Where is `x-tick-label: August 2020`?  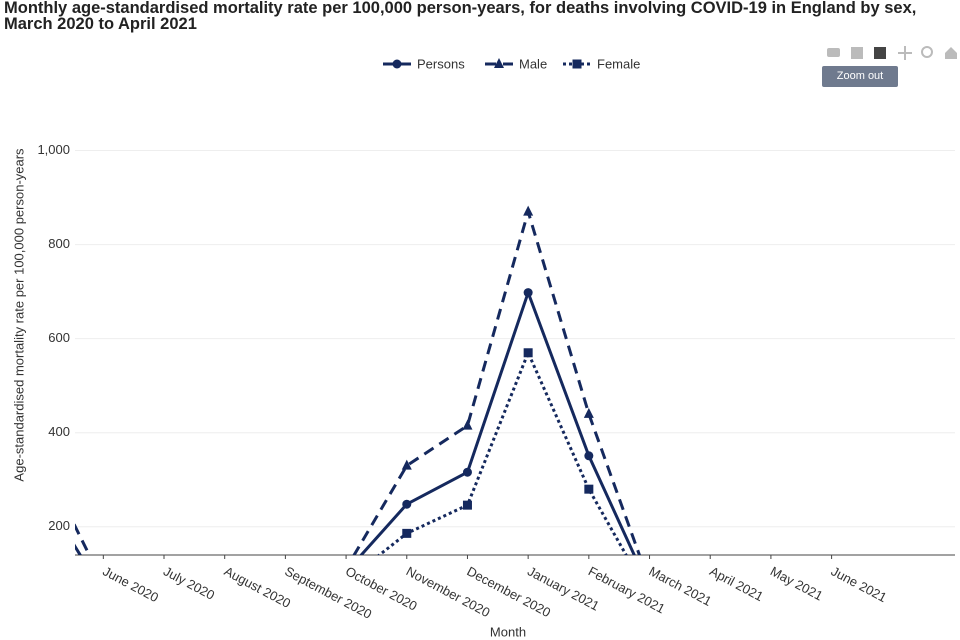 x-tick-label: August 2020 is located at coordinates (258, 587).